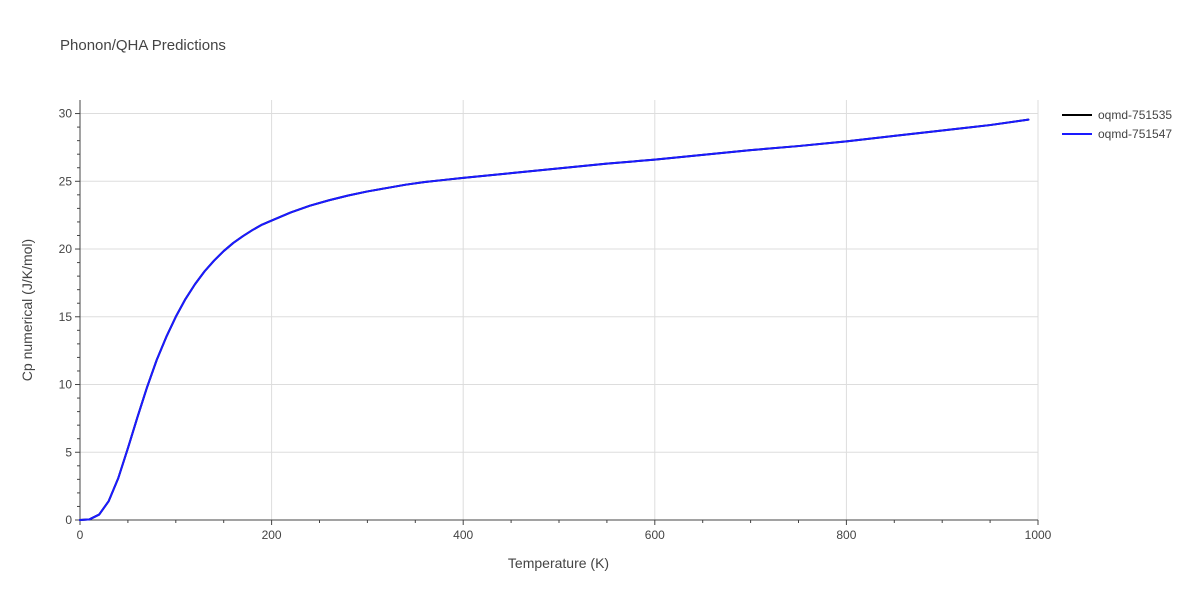 The width and height of the screenshot is (1200, 600). What do you see at coordinates (143, 45) in the screenshot?
I see `chart-title: Phonon/QHA Predictions` at bounding box center [143, 45].